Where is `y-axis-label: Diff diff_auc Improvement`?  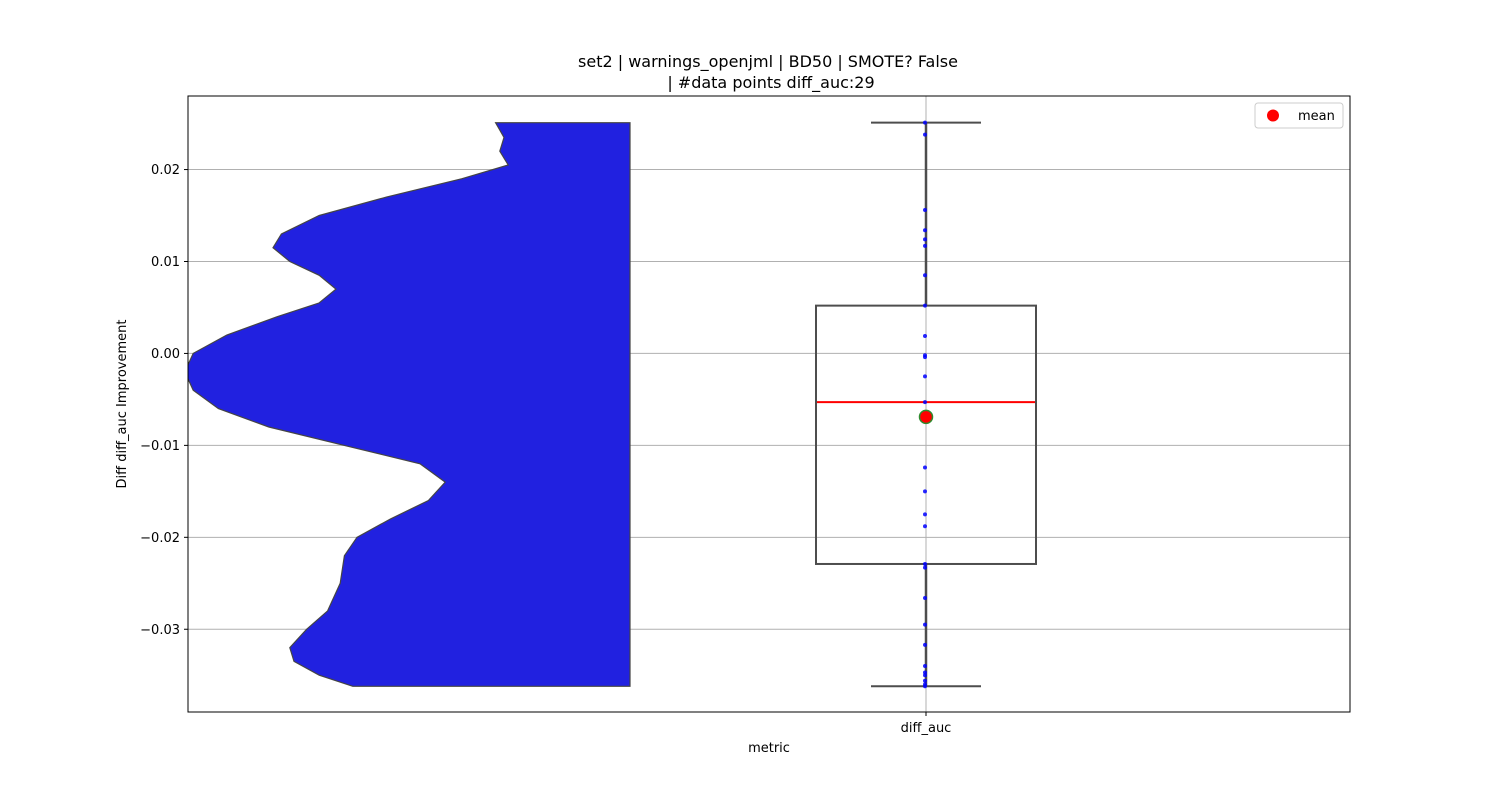 y-axis-label: Diff diff_auc Improvement is located at coordinates (122, 404).